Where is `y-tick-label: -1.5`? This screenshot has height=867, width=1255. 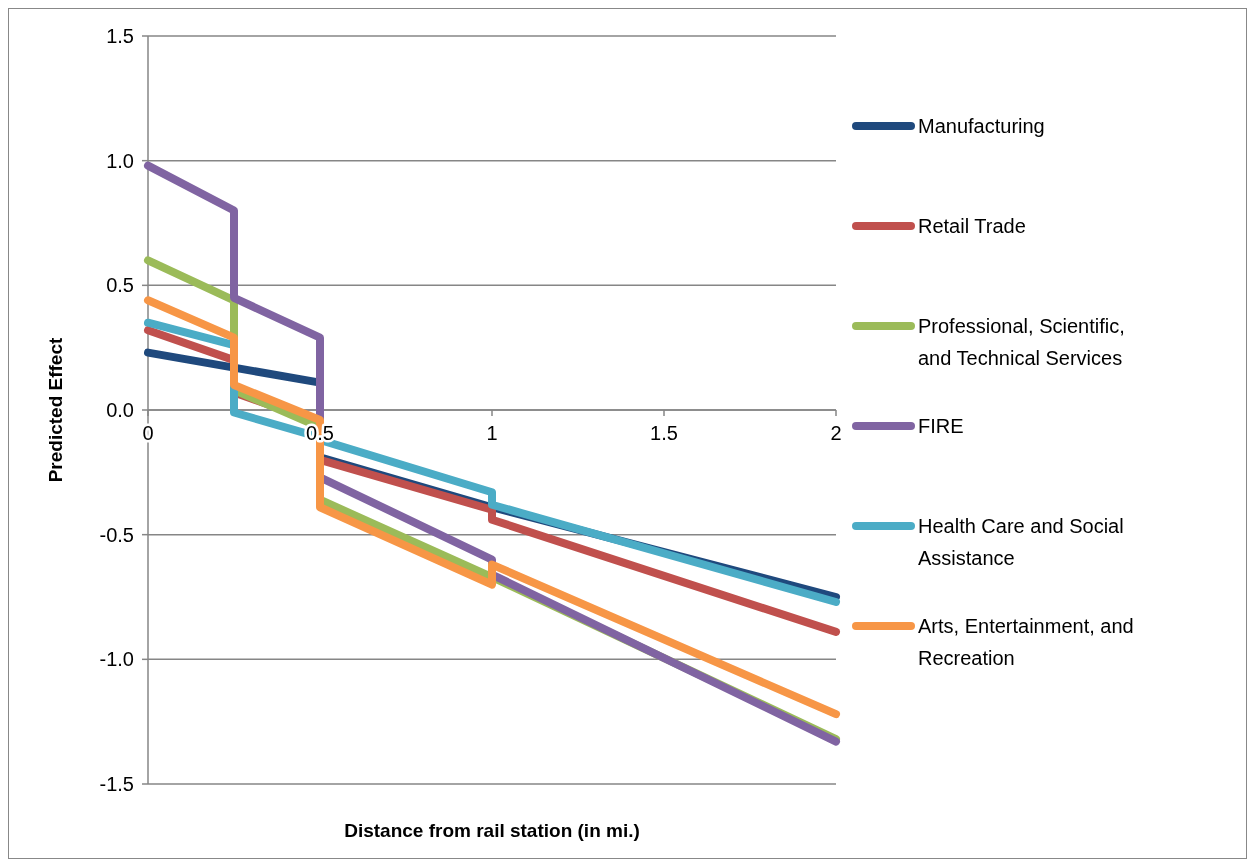
y-tick-label: -1.5 is located at coordinates (116, 784).